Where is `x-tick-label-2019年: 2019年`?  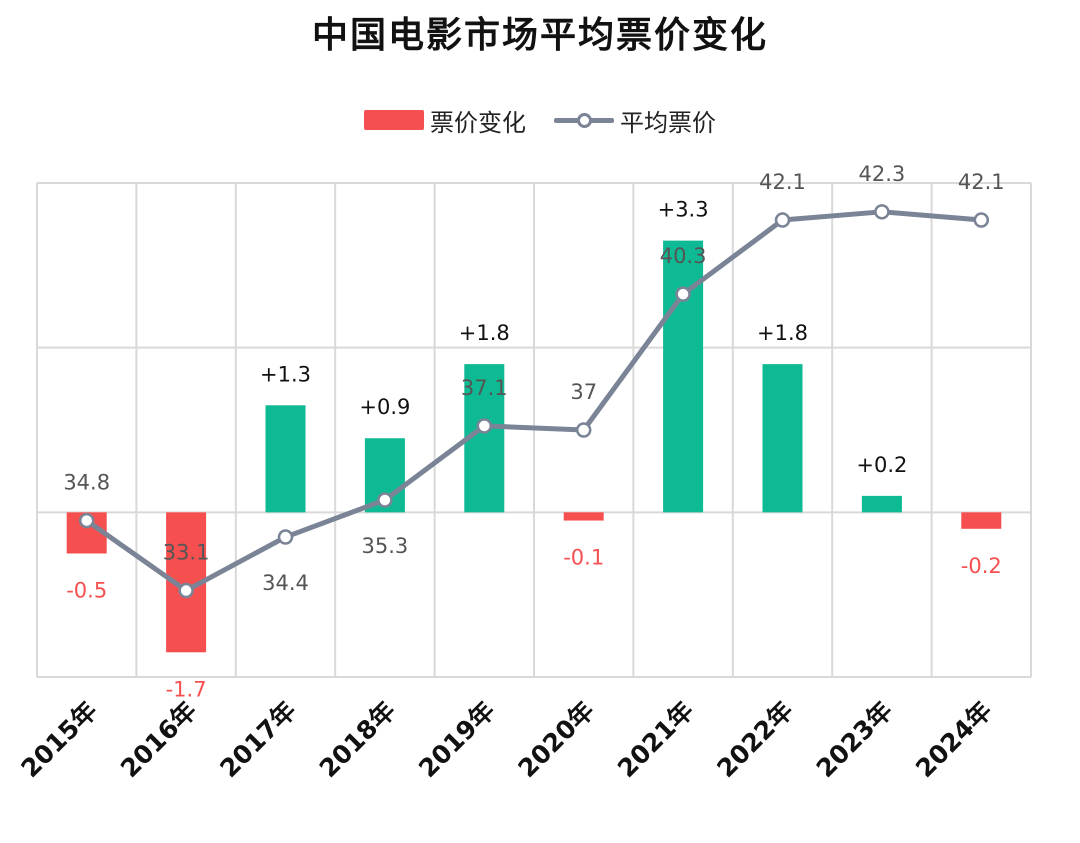 x-tick-label-2019年: 2019年 is located at coordinates (456, 739).